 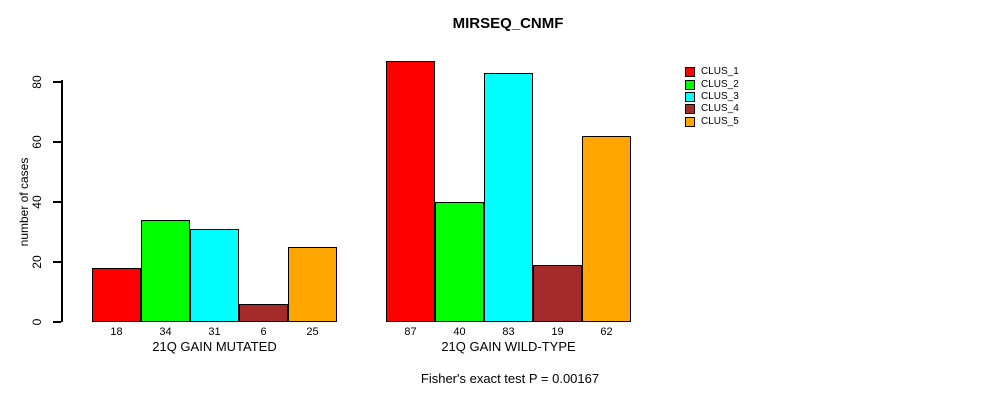 I want to click on legend-label: CLUS_4, so click(x=720, y=109).